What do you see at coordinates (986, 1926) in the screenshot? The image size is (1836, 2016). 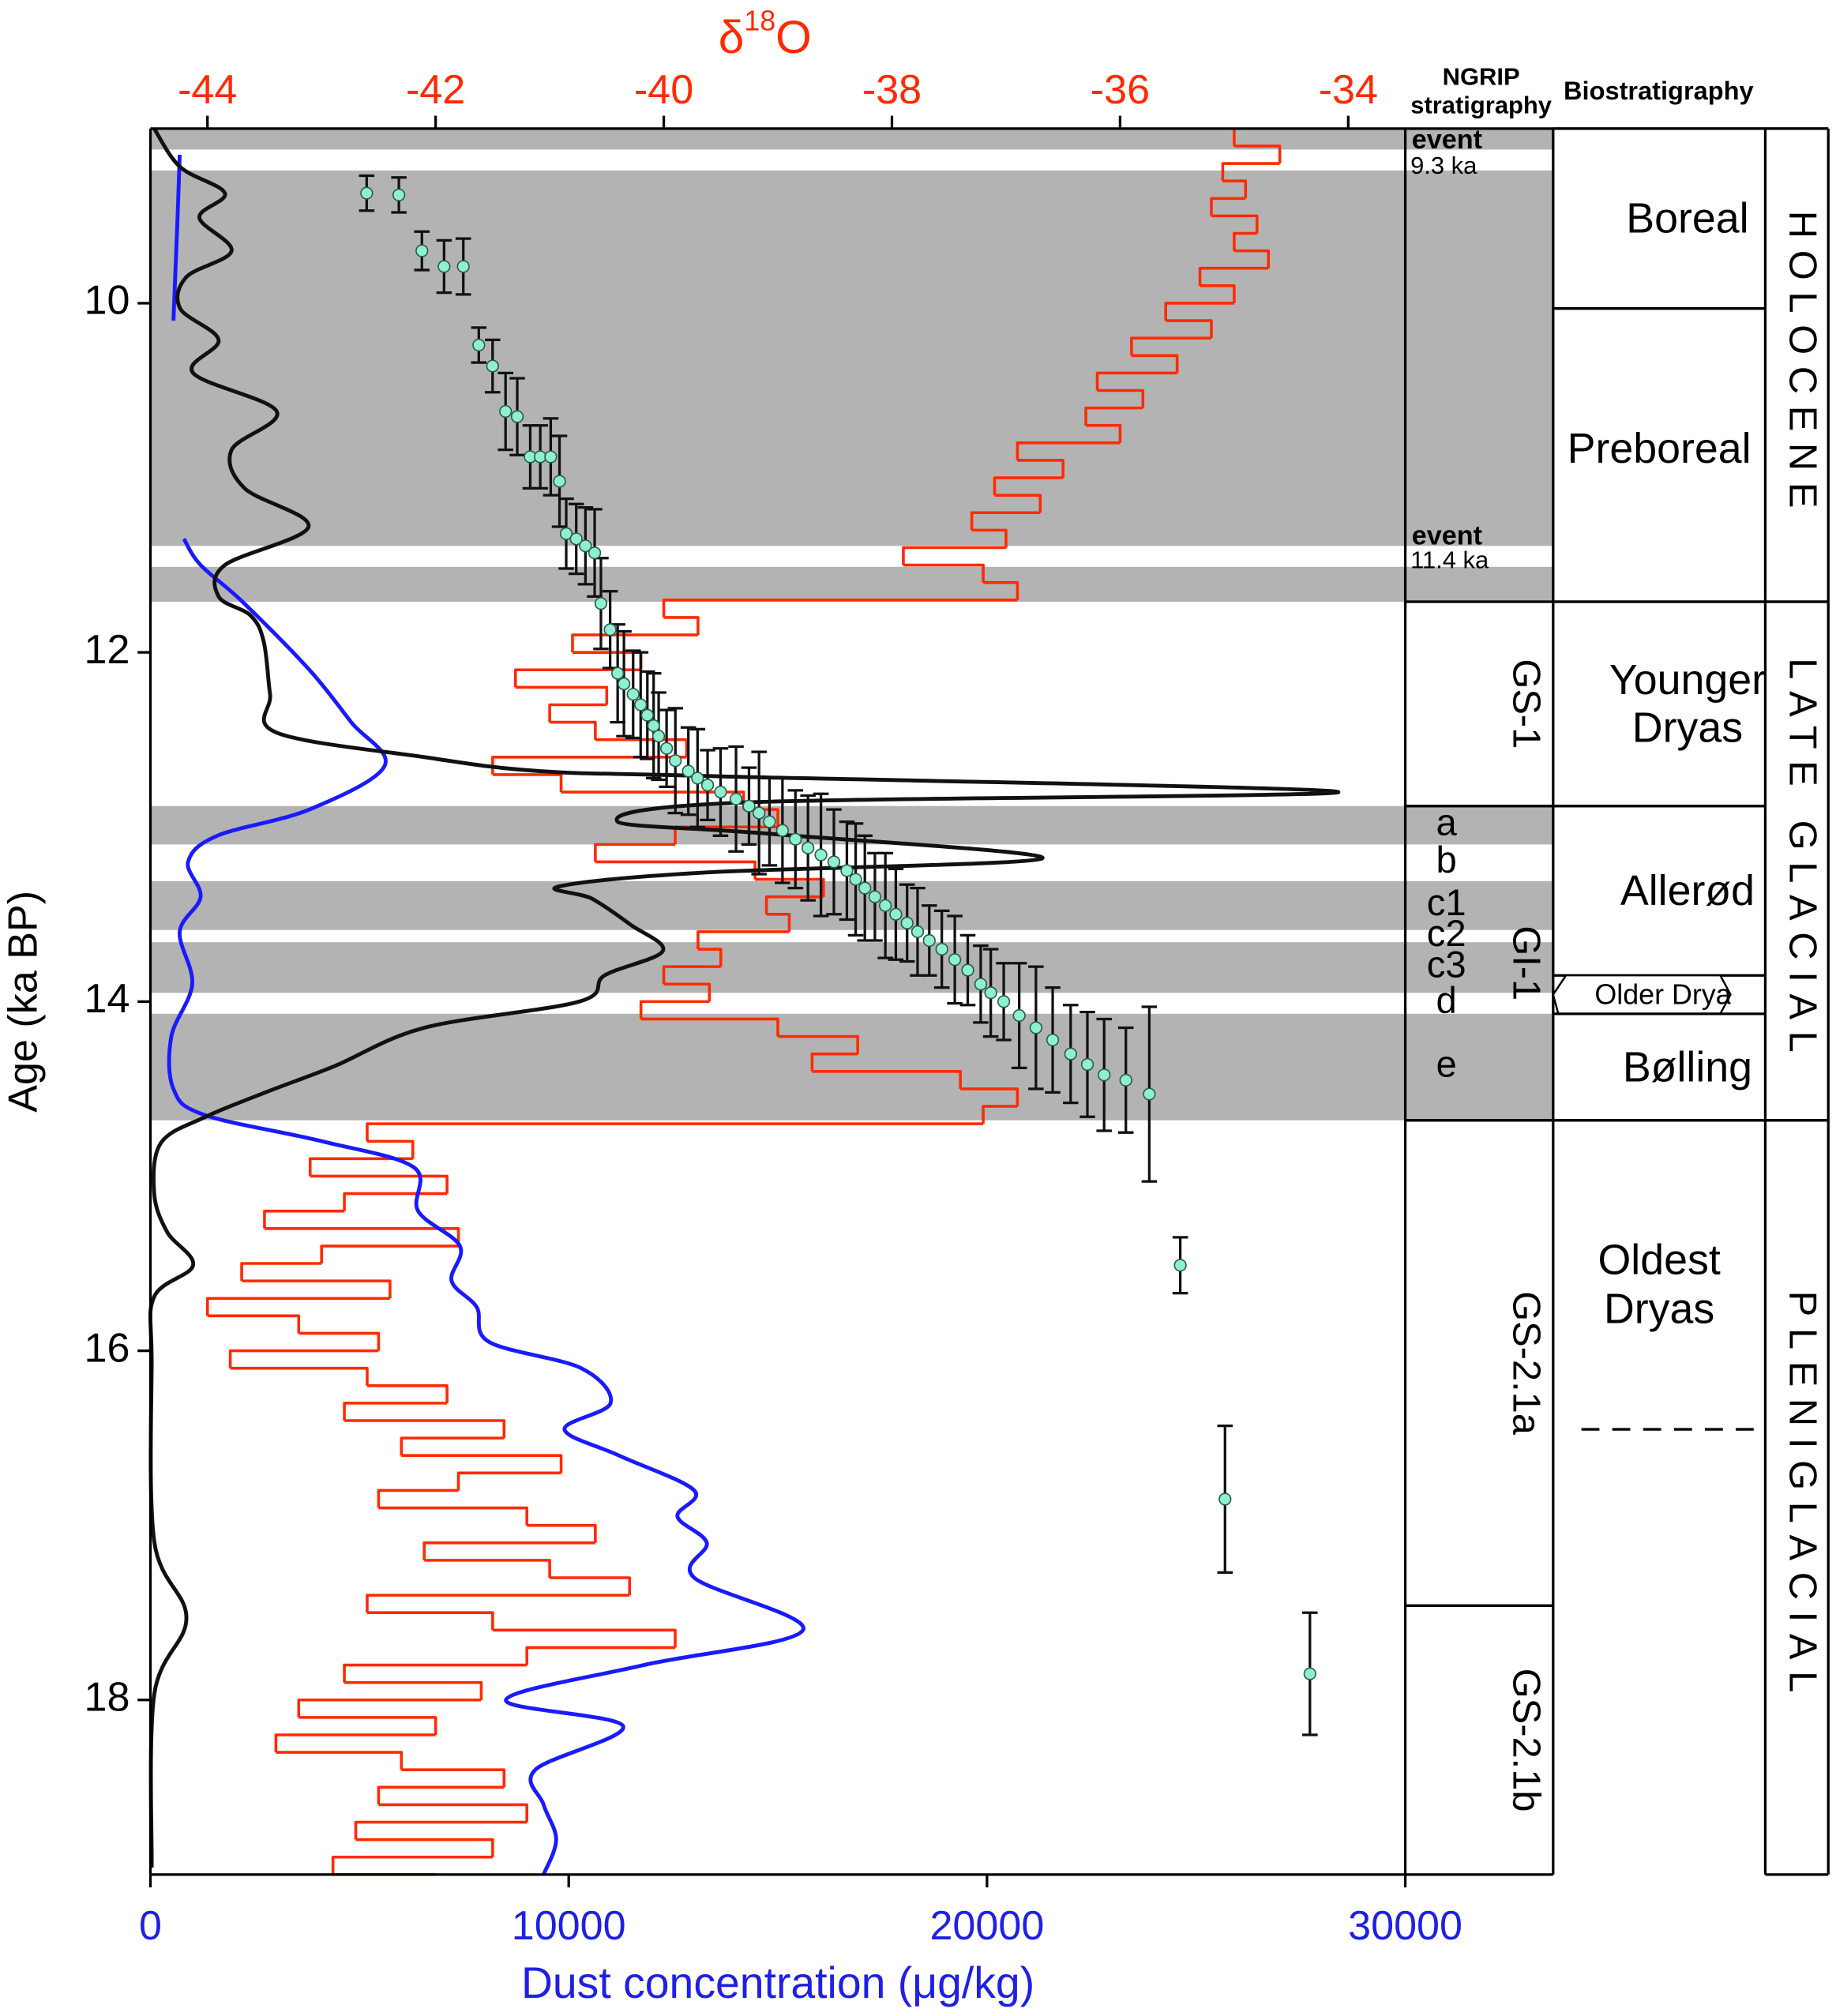 I see `x-tick-label: 20000` at bounding box center [986, 1926].